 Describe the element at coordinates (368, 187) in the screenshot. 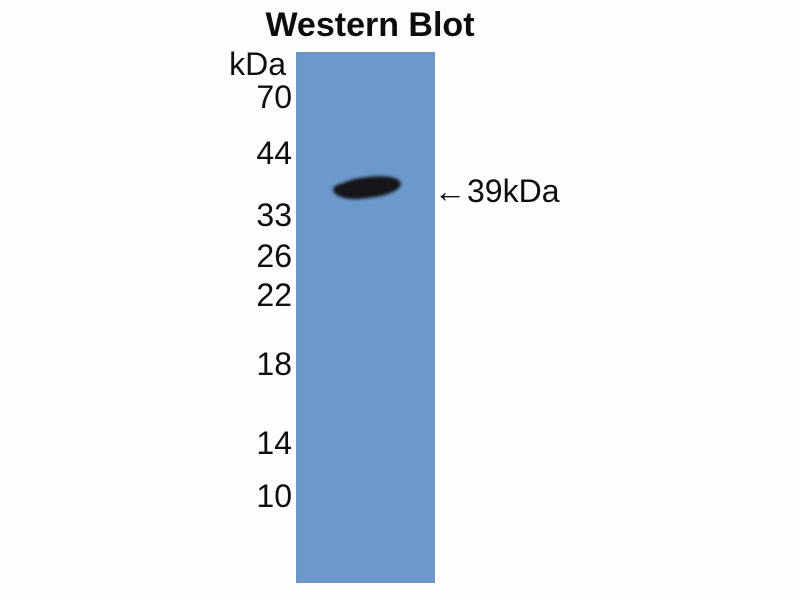

I see `protein-band` at that location.